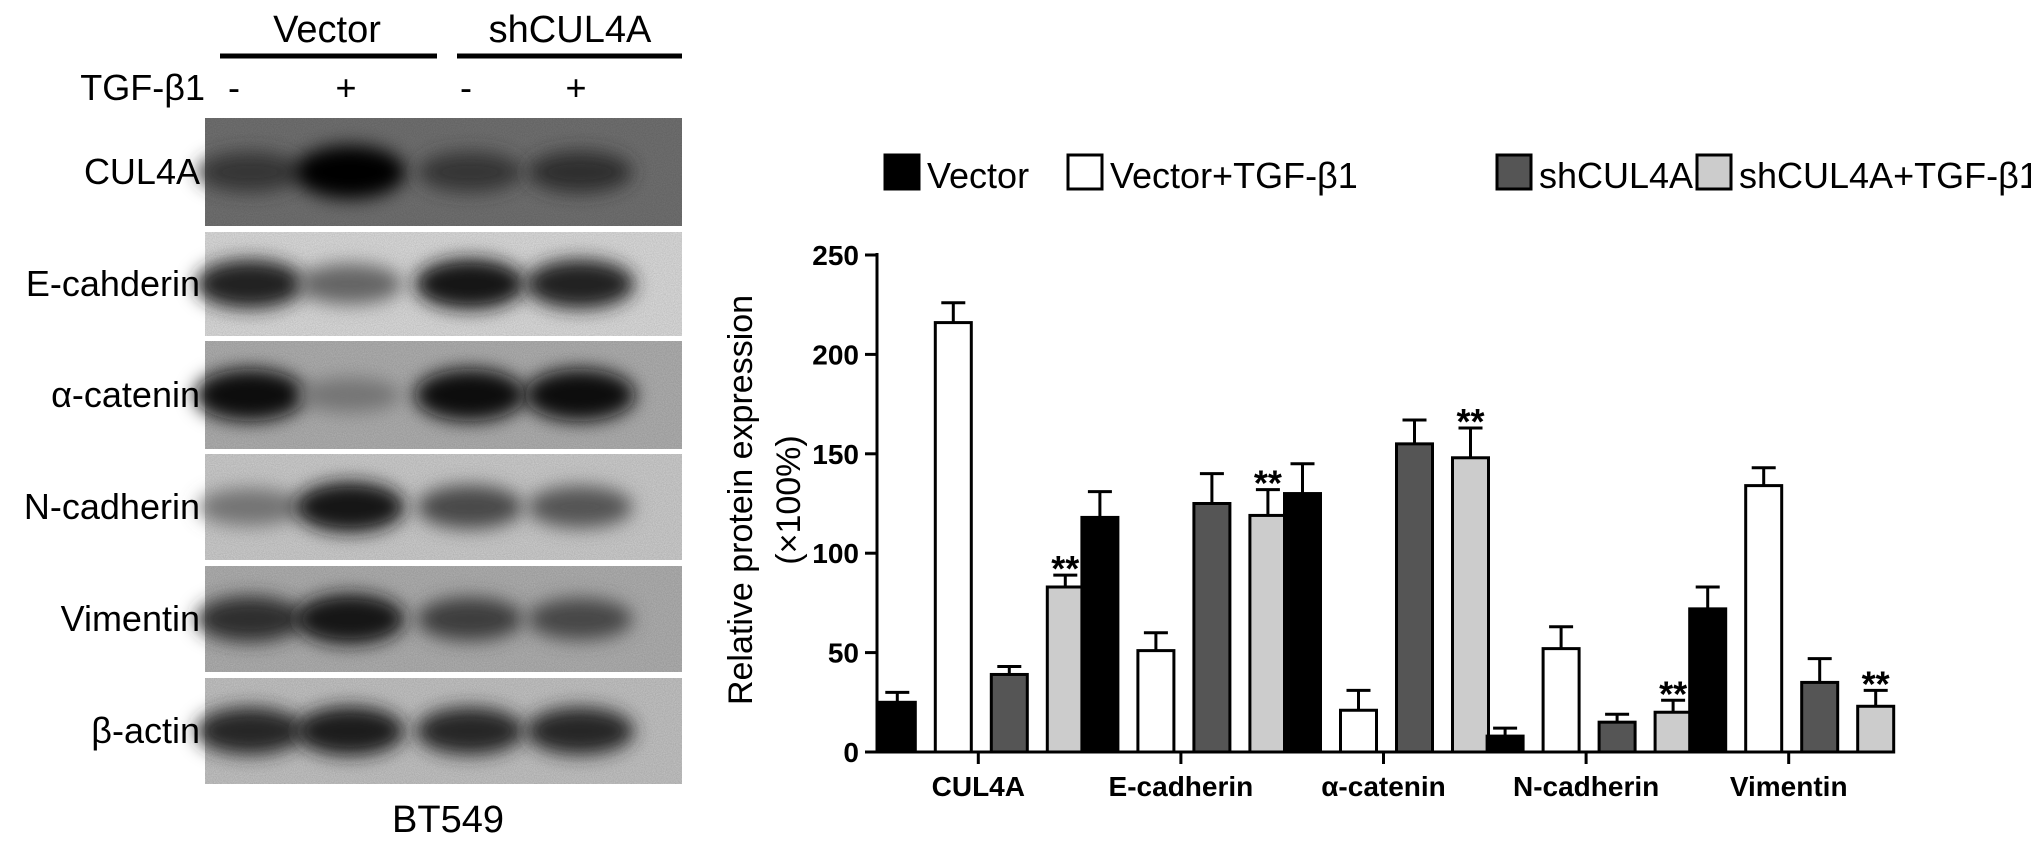 This screenshot has height=847, width=2031. I want to click on x-tick-label: N-cadherin, so click(1586, 786).